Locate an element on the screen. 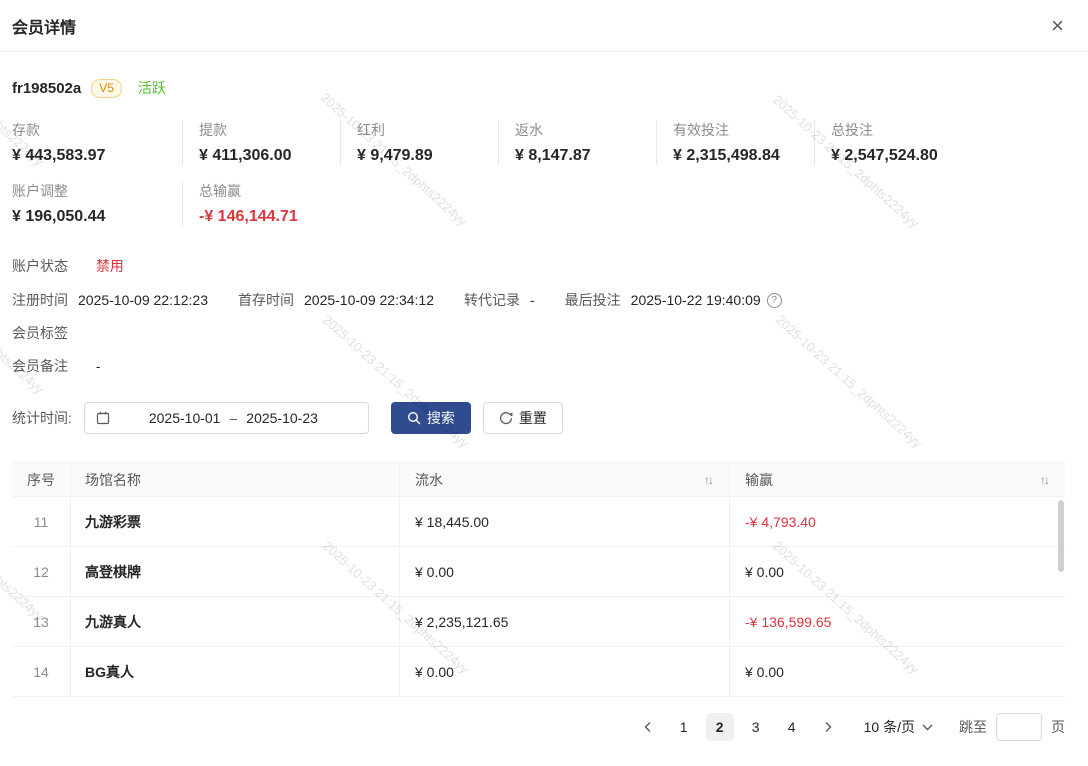  cell-winloss: -¥ 136,599.65 is located at coordinates (788, 621).